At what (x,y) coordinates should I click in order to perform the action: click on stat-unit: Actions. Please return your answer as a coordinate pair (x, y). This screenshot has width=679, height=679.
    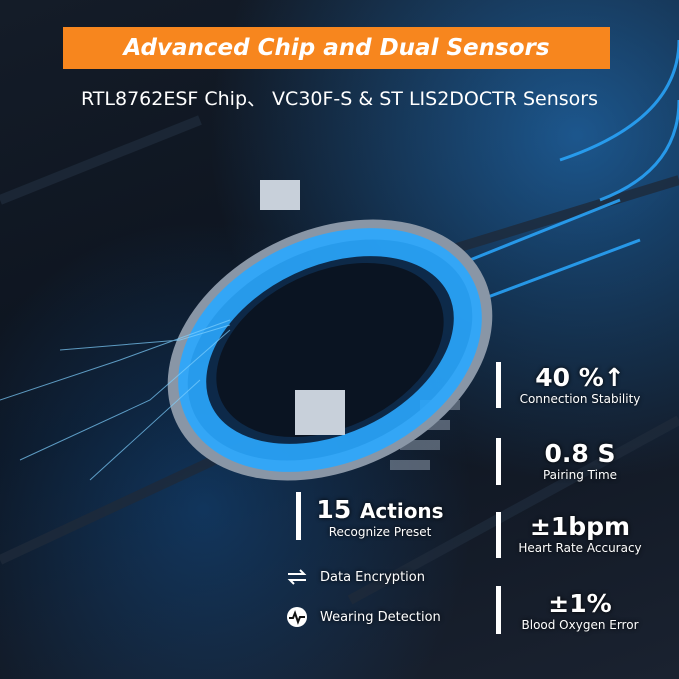
    Looking at the image, I should click on (401, 511).